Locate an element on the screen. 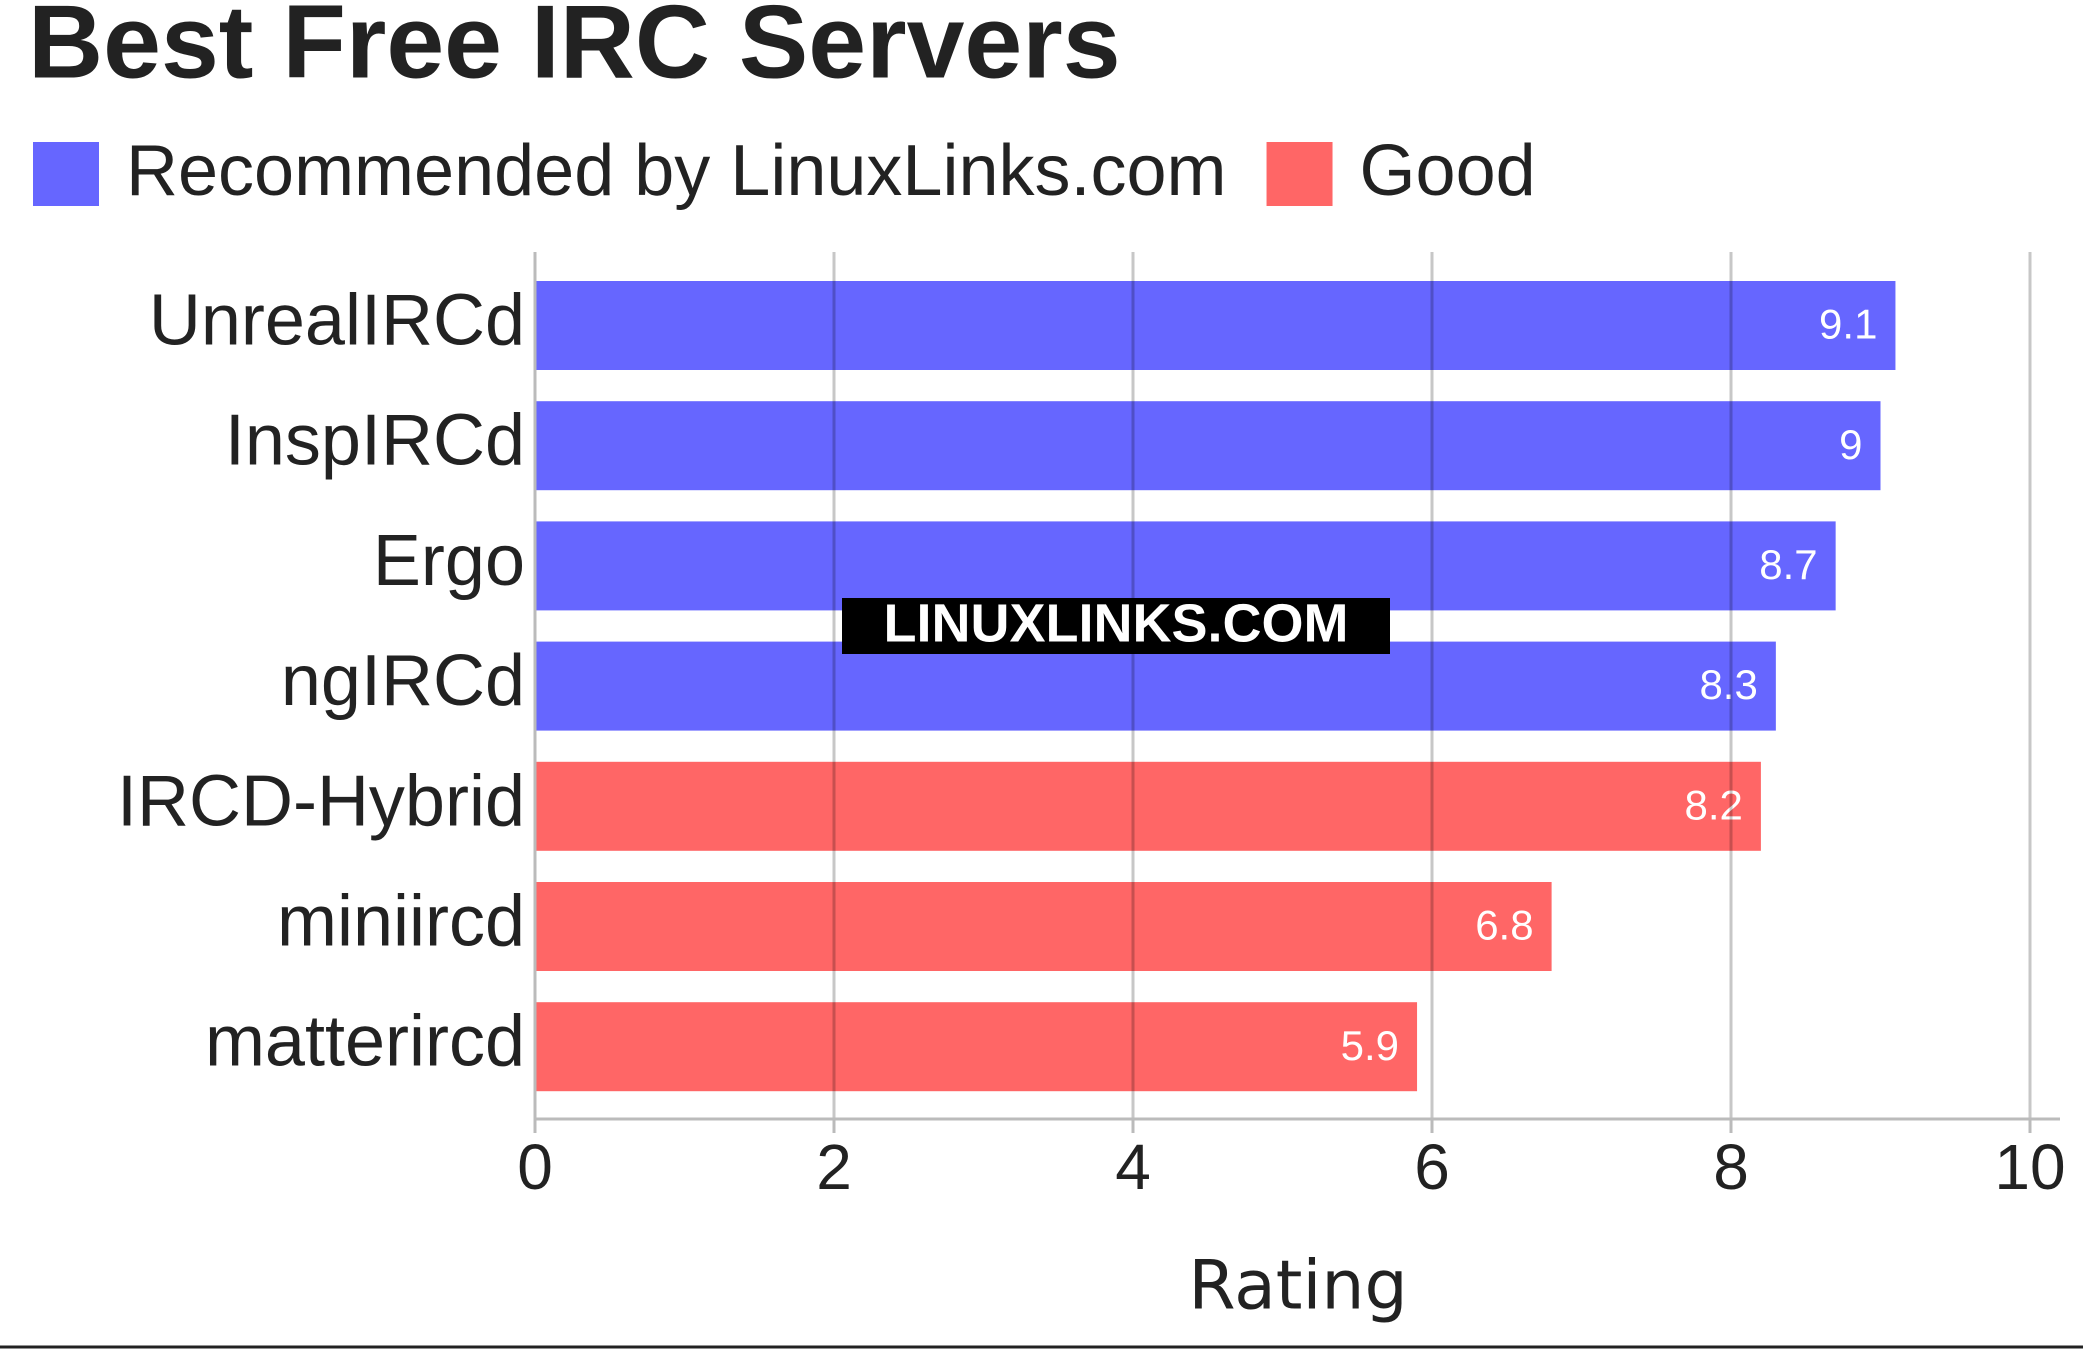  watermark-box is located at coordinates (1116, 626).